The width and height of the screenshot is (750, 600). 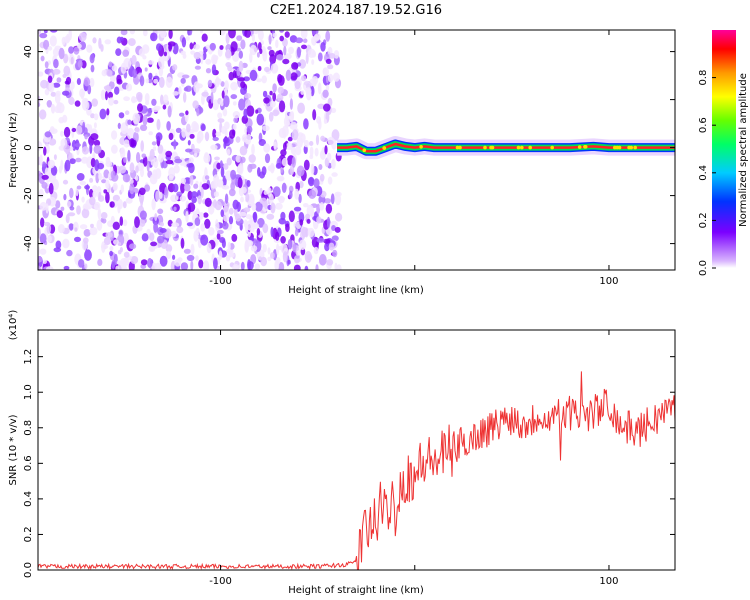 What do you see at coordinates (28, 534) in the screenshot?
I see `snr-y-tick-label: 0.2` at bounding box center [28, 534].